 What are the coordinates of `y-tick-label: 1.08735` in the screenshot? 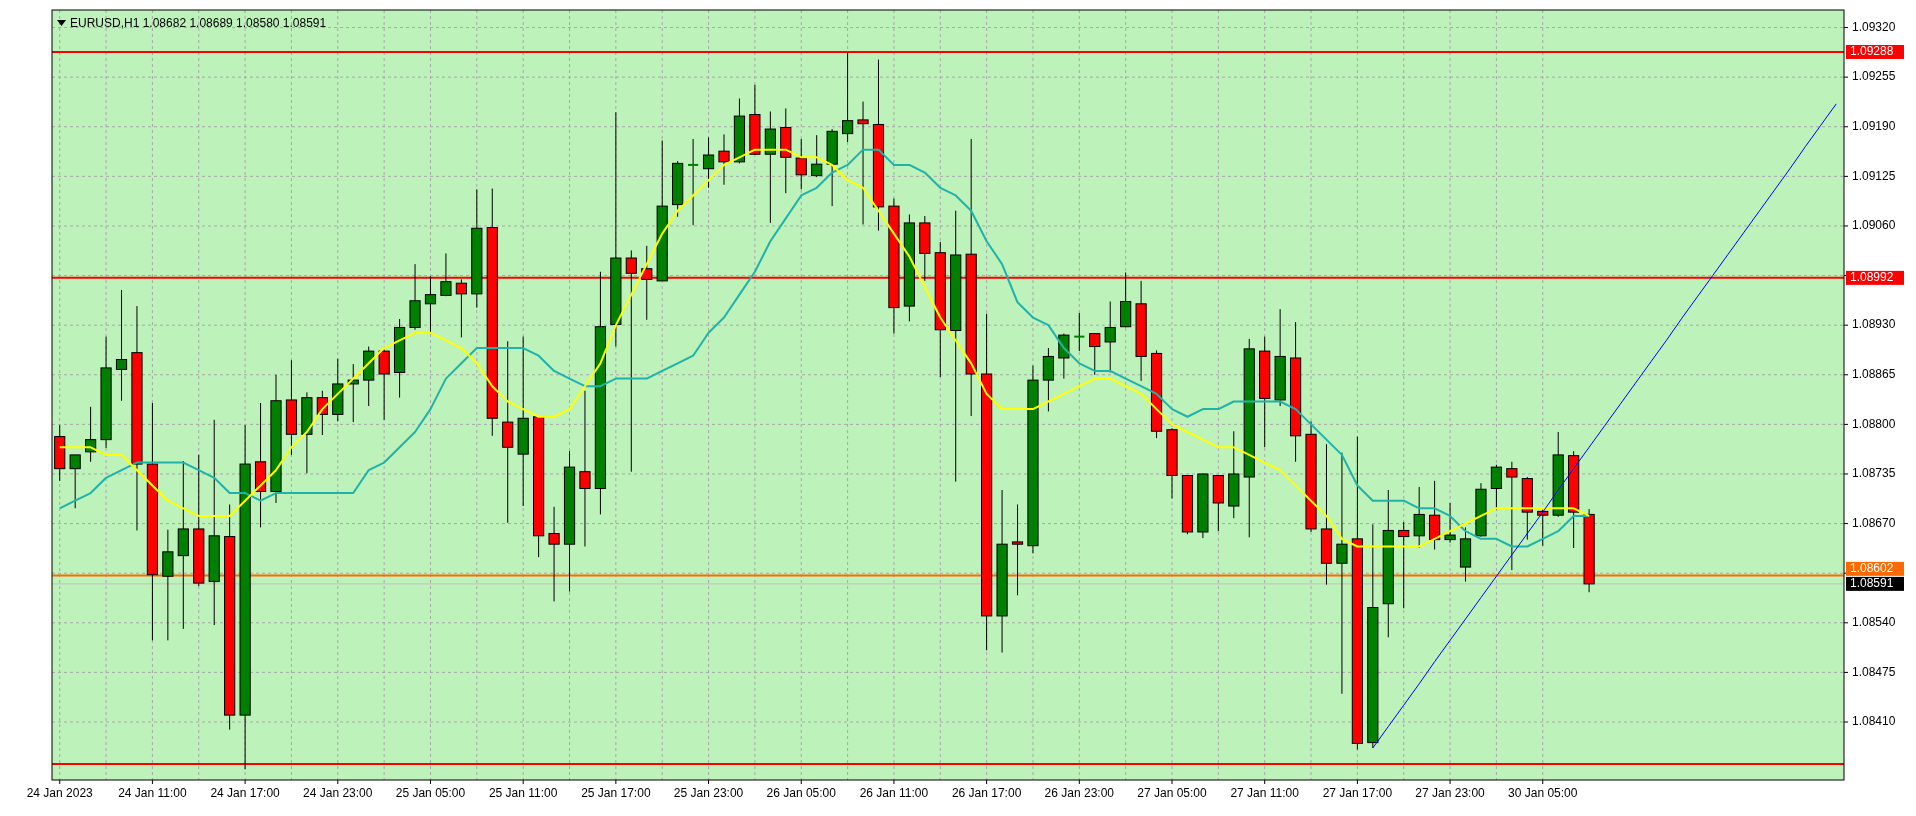 It's located at (1874, 473).